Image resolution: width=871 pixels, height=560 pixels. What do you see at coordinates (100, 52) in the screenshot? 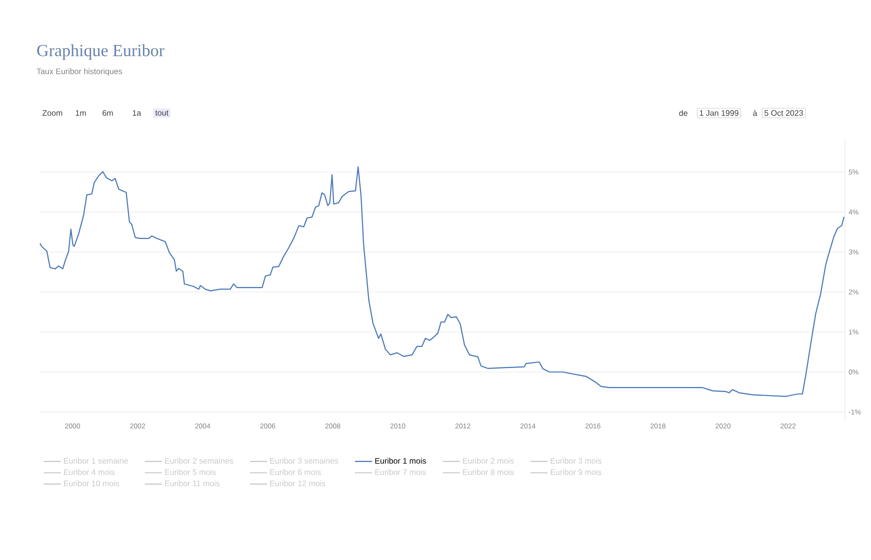
I see `chart-title: Graphique Euribor` at bounding box center [100, 52].